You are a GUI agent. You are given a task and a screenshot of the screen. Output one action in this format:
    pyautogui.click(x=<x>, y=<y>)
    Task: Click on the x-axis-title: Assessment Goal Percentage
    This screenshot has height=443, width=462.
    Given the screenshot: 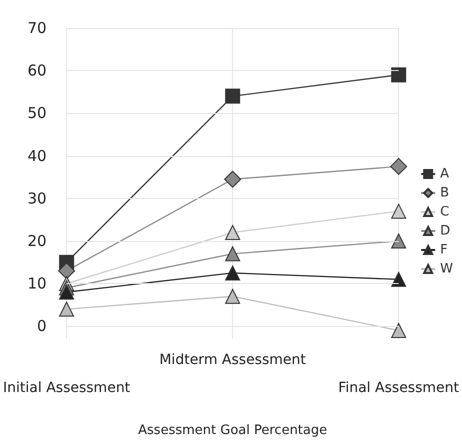 What is the action you would take?
    pyautogui.click(x=233, y=430)
    